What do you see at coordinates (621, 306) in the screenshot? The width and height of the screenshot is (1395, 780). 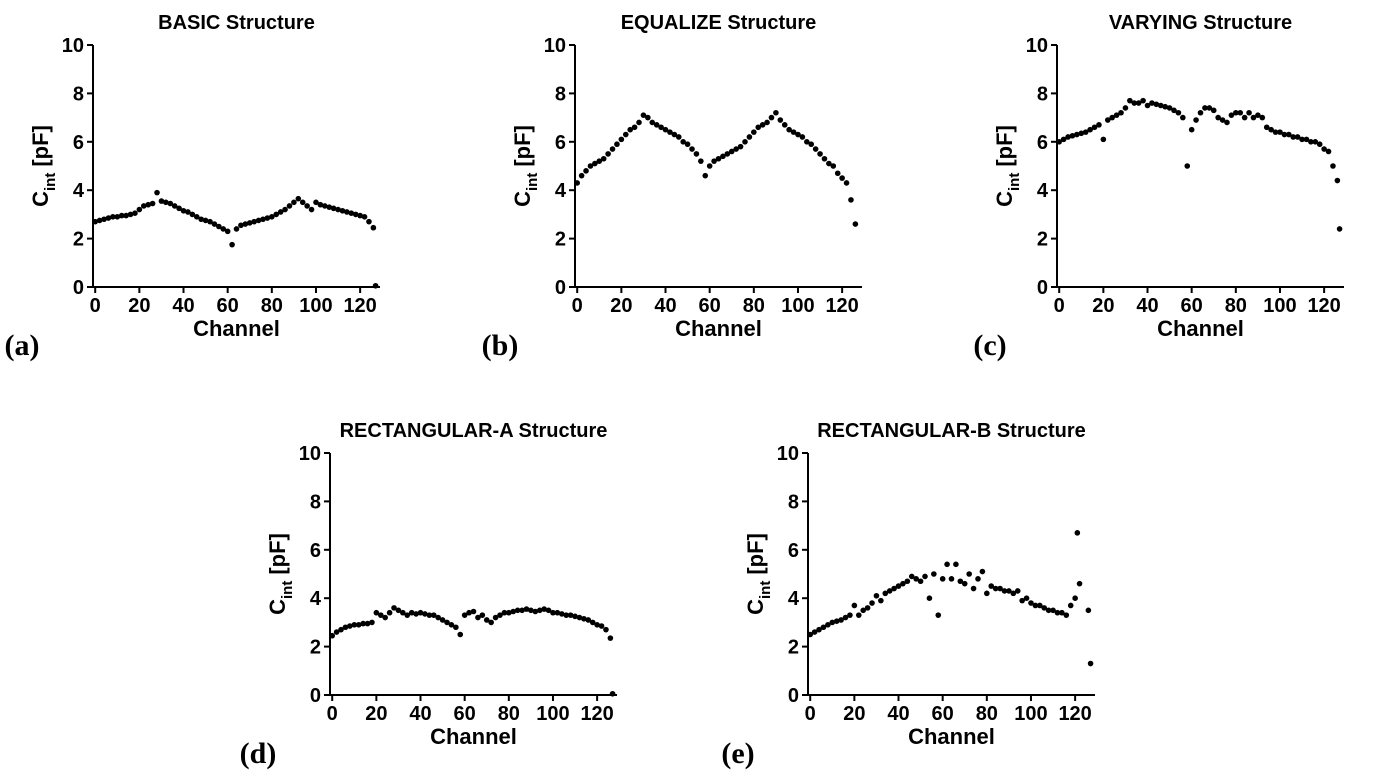 I see `x-tick-label: 20` at bounding box center [621, 306].